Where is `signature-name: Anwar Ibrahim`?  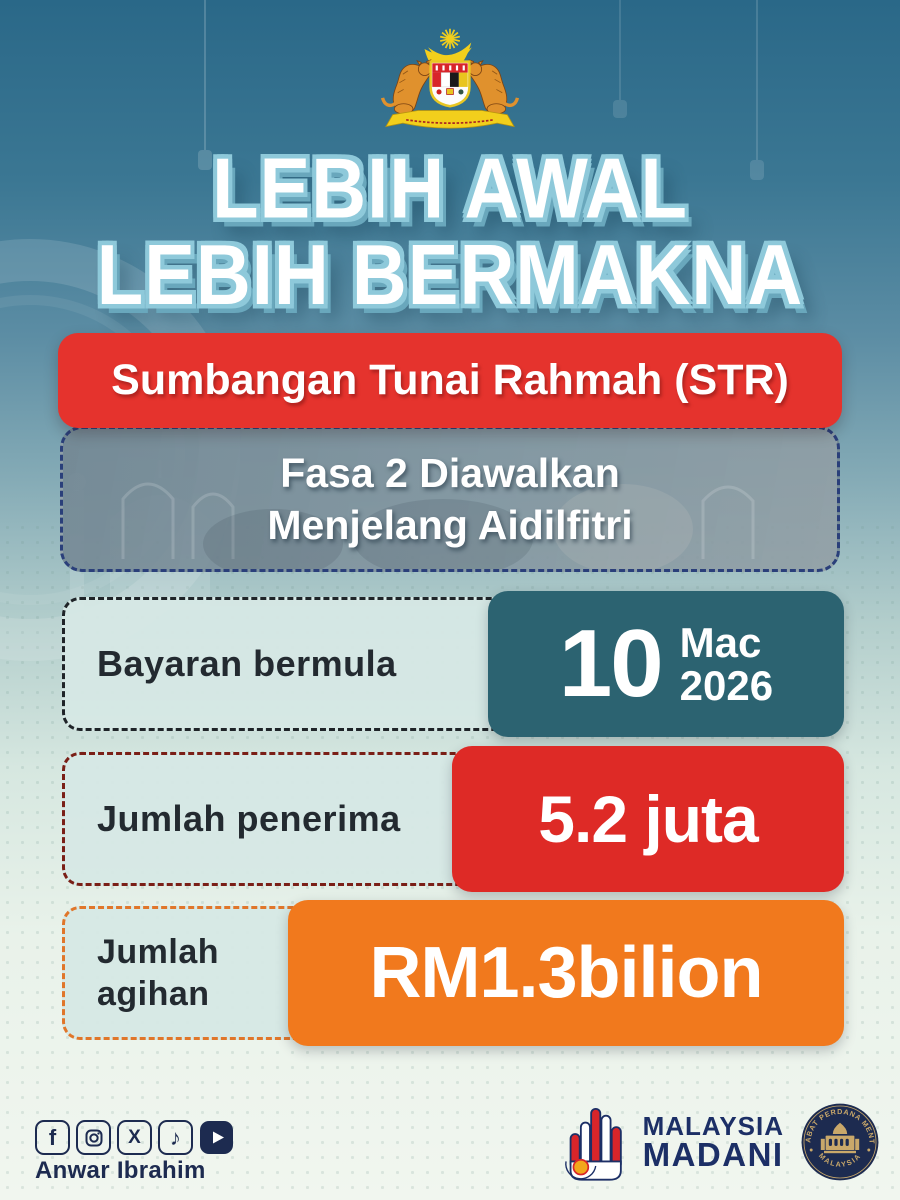
signature-name: Anwar Ibrahim is located at coordinates (120, 1170).